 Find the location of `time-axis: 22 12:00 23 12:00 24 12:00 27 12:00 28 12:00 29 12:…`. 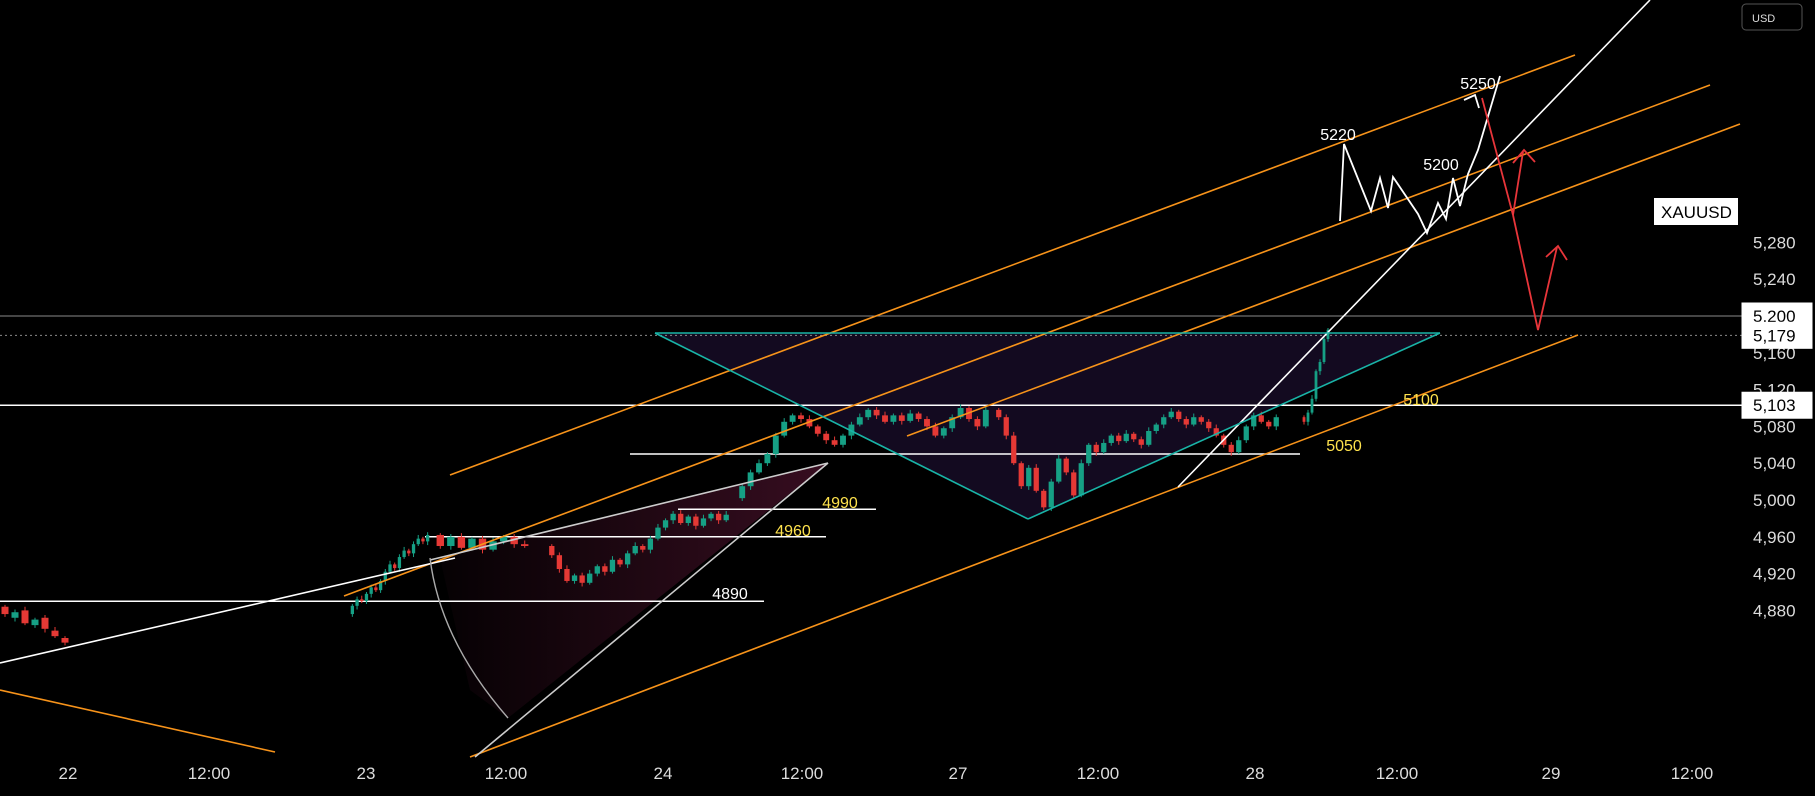

time-axis: 22 12:00 23 12:00 24 12:00 27 12:00 28 12:00 29 12:… is located at coordinates (886, 773).